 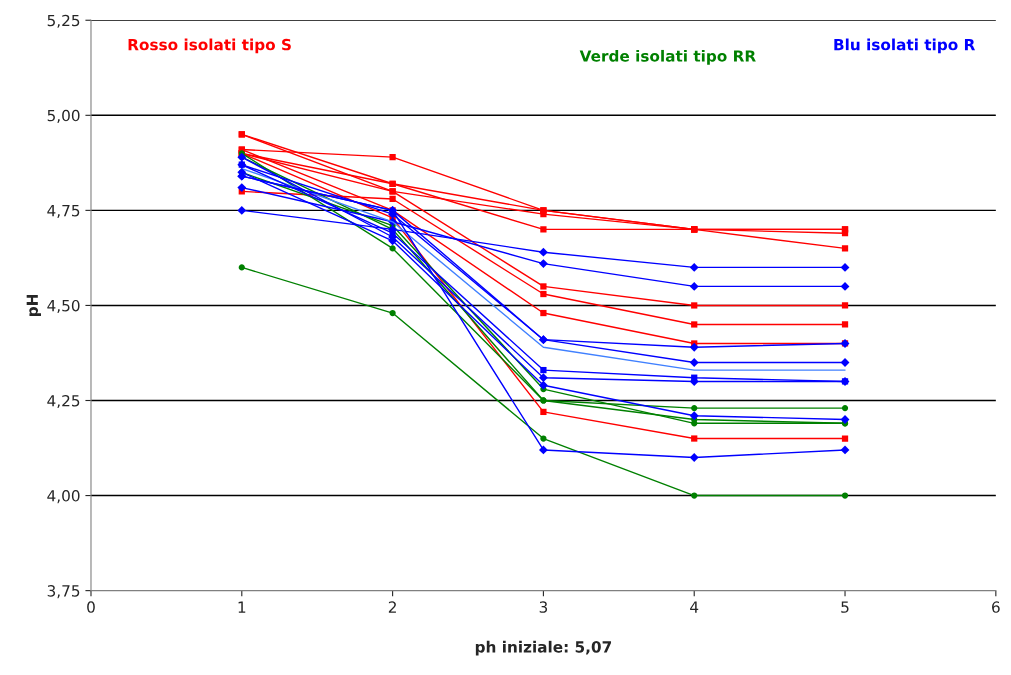 I want to click on y-tick-label: 5,00, so click(x=63, y=116).